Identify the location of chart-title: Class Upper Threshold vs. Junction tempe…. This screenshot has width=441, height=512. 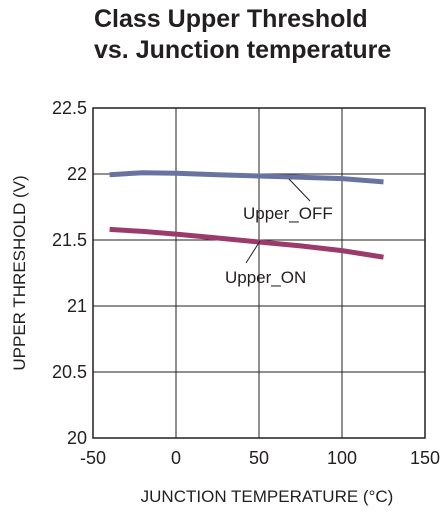
(220, 35).